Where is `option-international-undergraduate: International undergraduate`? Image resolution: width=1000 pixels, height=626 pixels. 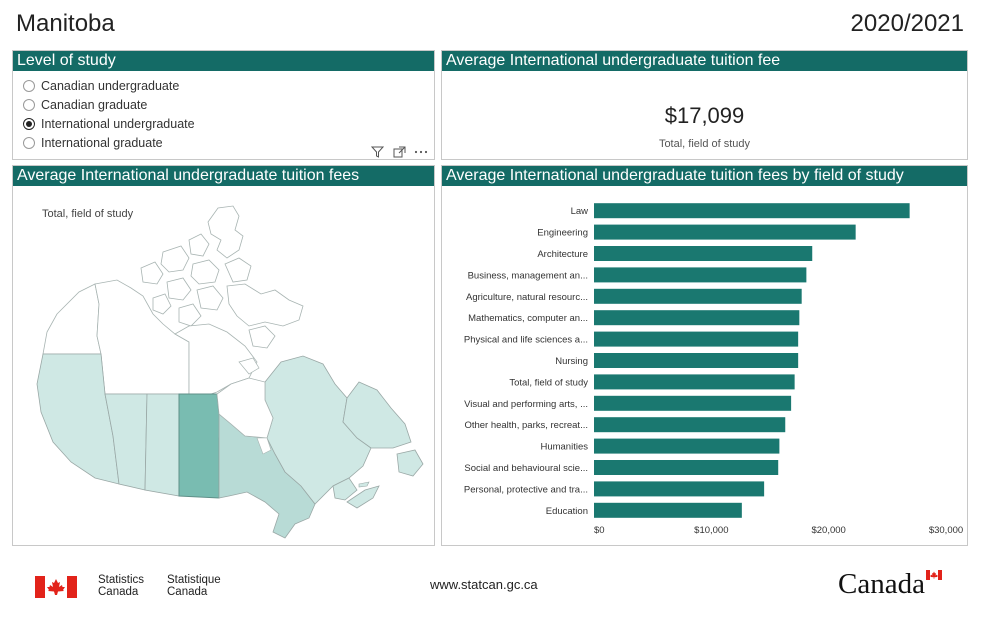 option-international-undergraduate: International undergraduate is located at coordinates (228, 123).